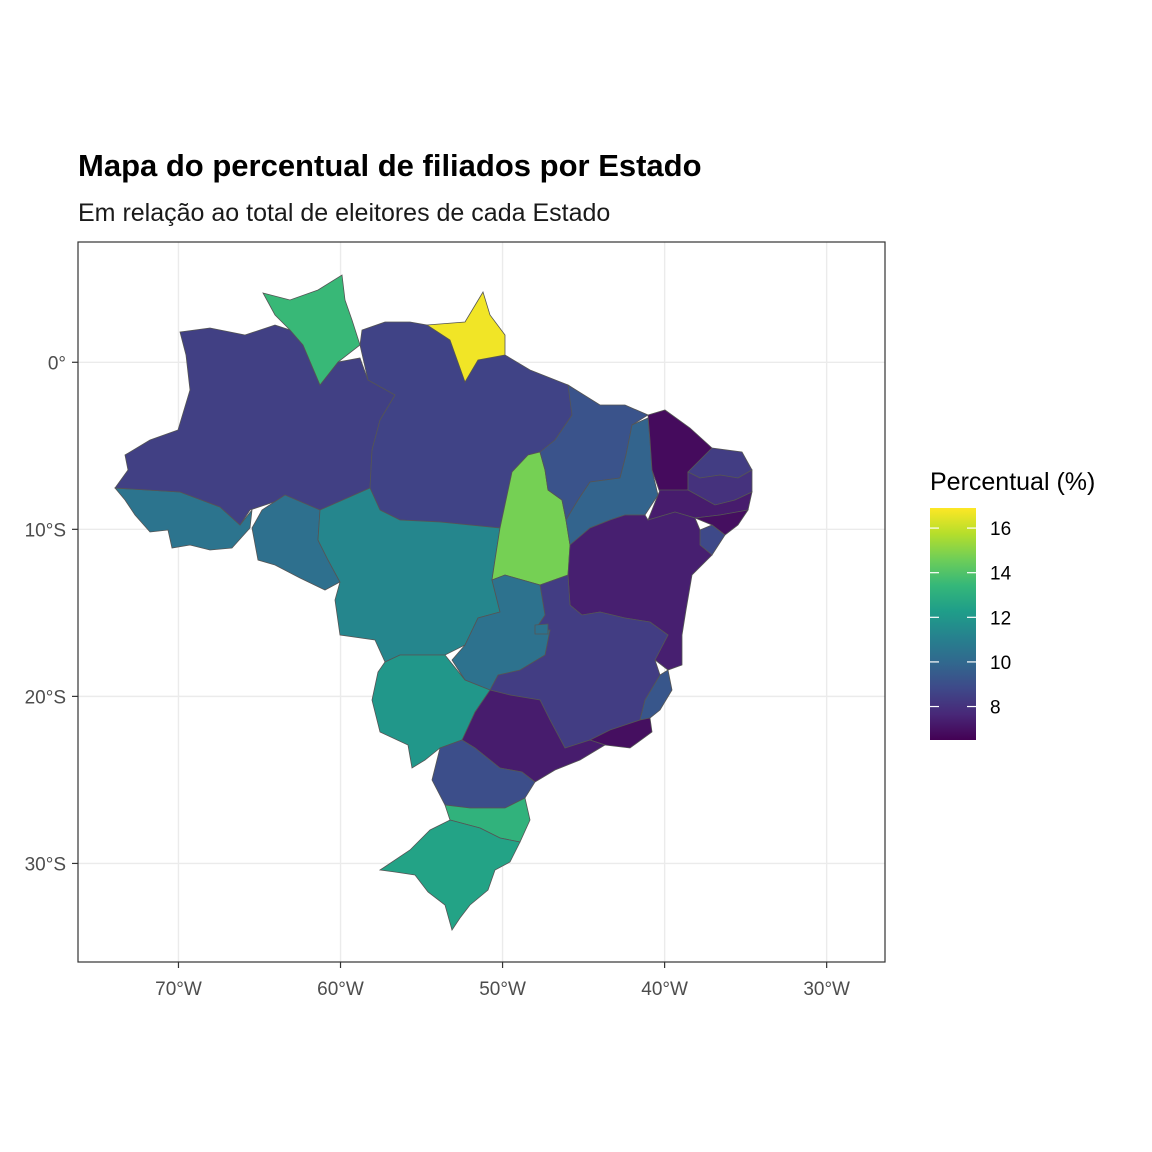 The height and width of the screenshot is (1152, 1152). What do you see at coordinates (1000, 529) in the screenshot?
I see `legend-label: 16` at bounding box center [1000, 529].